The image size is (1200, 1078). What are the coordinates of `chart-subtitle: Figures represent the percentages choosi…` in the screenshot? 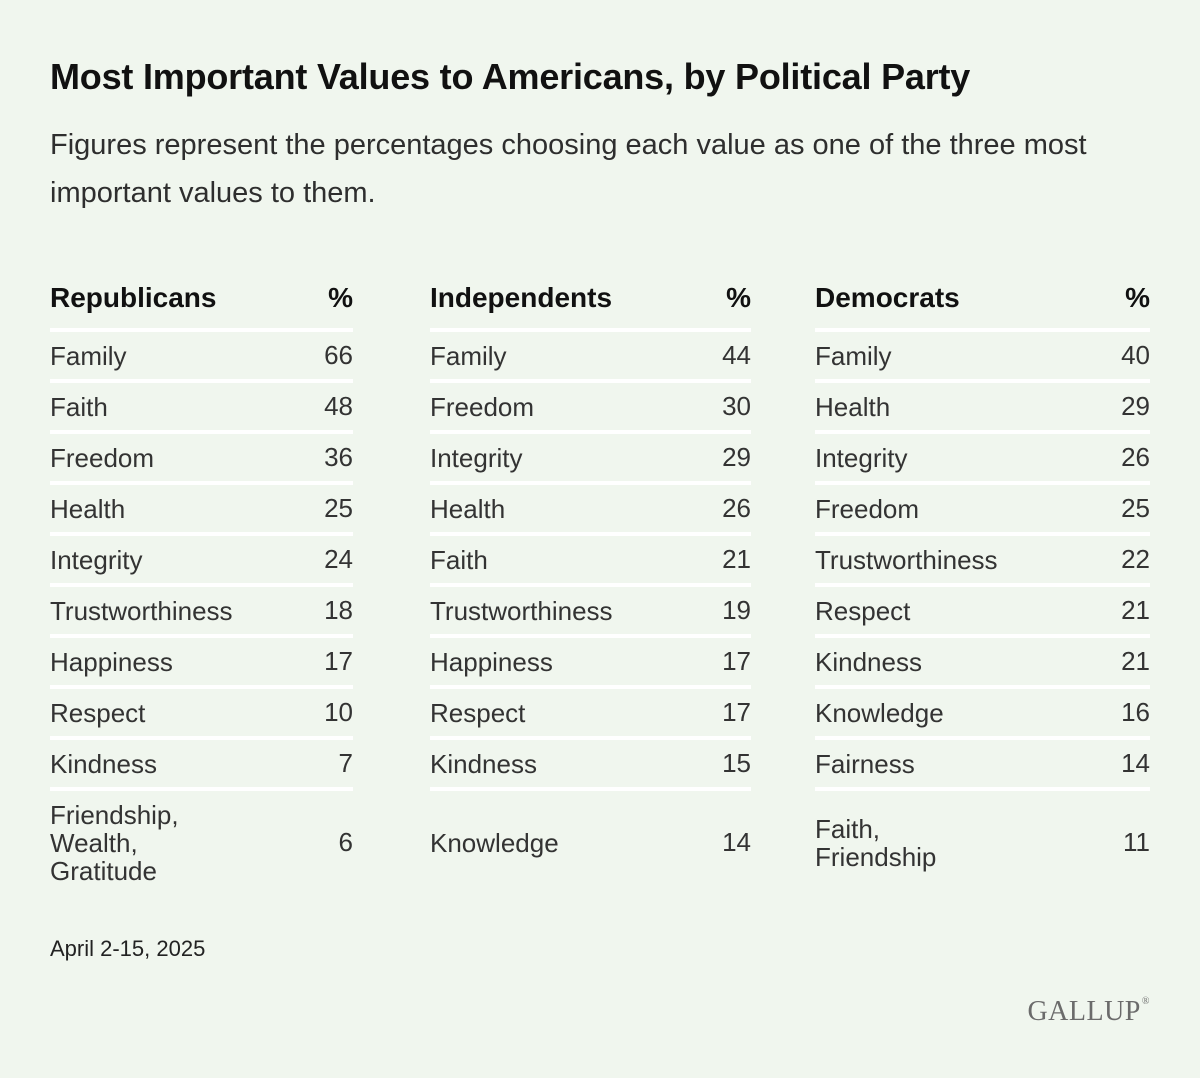 It's located at (568, 169).